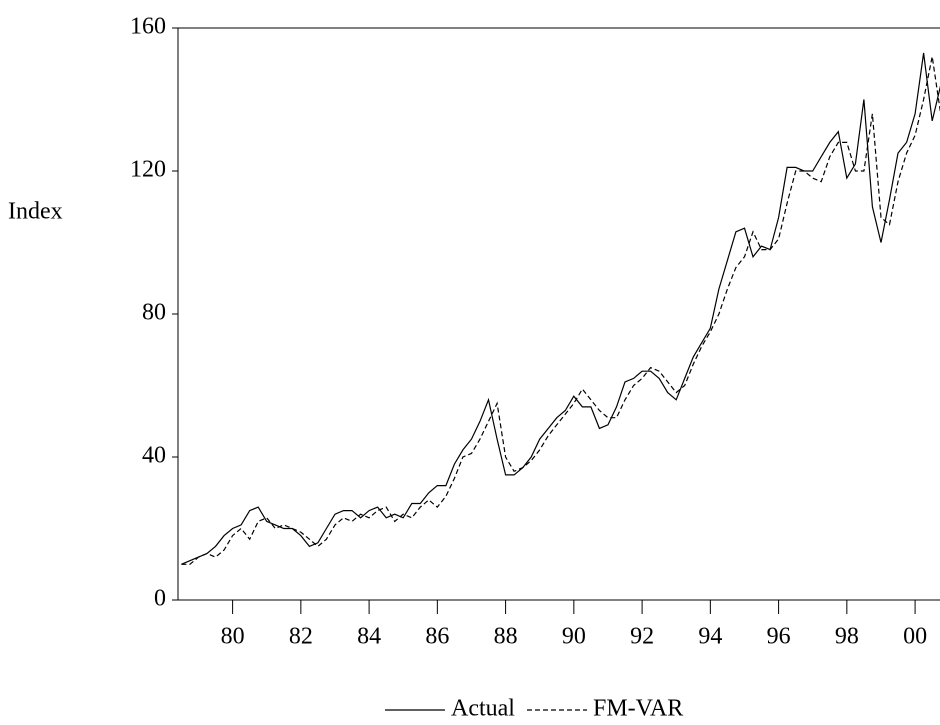 The width and height of the screenshot is (940, 725). What do you see at coordinates (154, 313) in the screenshot?
I see `y-tick-label: 80` at bounding box center [154, 313].